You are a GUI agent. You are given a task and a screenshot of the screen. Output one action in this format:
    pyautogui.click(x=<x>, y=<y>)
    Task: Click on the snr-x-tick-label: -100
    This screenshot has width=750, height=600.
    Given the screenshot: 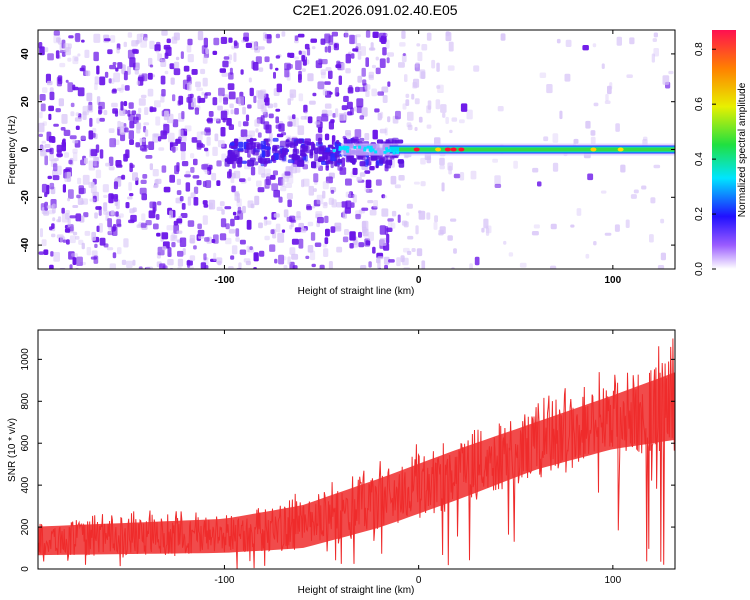 What is the action you would take?
    pyautogui.click(x=224, y=580)
    